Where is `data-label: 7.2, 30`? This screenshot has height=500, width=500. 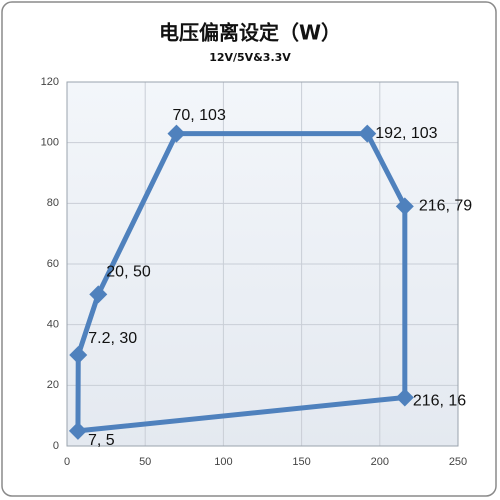
data-label: 7.2, 30 is located at coordinates (112, 338).